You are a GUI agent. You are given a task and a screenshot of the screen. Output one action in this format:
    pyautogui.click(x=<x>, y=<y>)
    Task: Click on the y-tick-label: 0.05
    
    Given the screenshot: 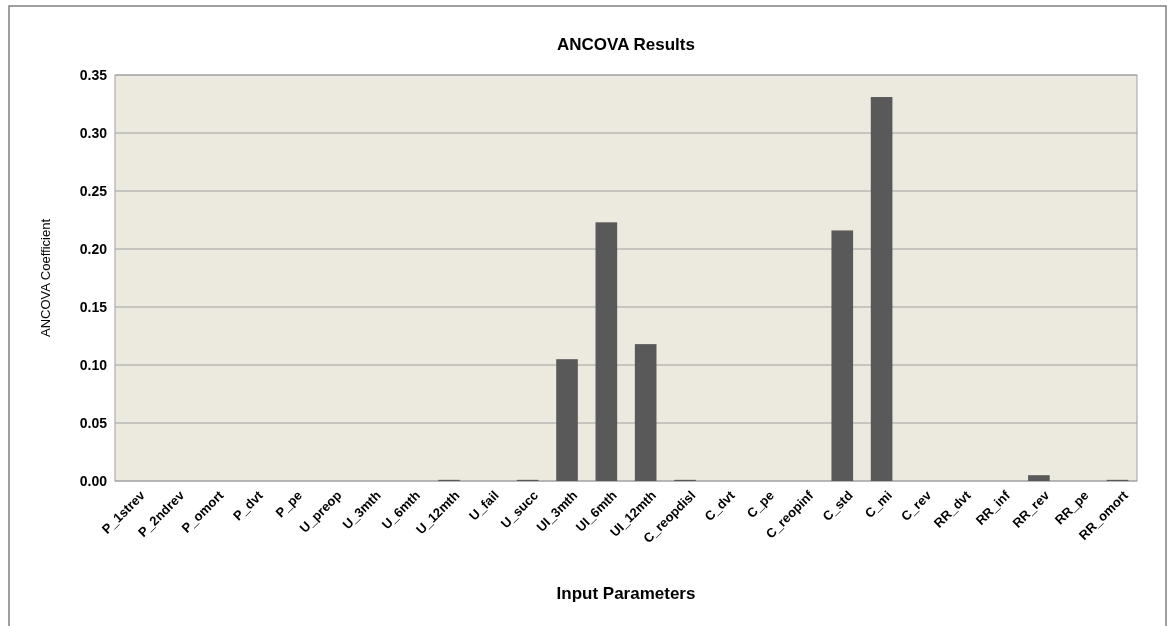 What is the action you would take?
    pyautogui.click(x=93, y=422)
    